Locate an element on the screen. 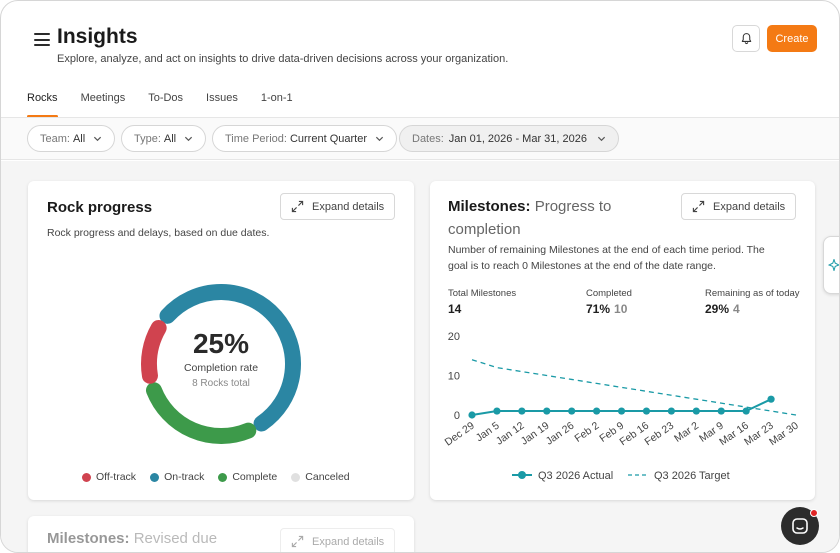  team-filter: Team: All is located at coordinates (71, 138).